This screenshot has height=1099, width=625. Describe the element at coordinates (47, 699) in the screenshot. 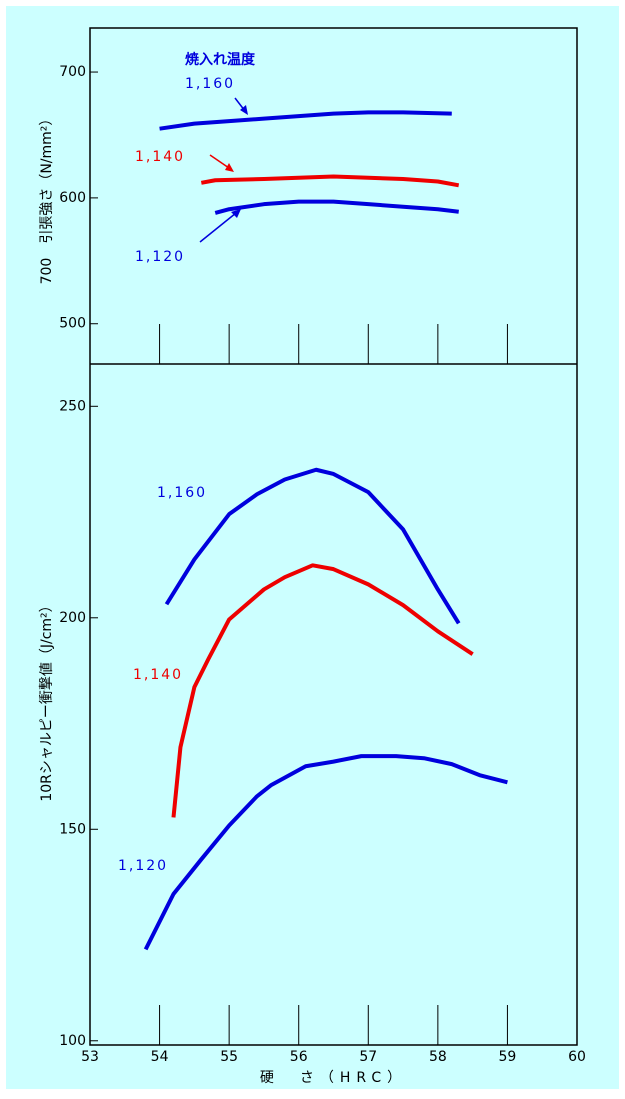

I see `y-axis-label: 10Rシャルピー衝撃値（J/cm²）` at that location.